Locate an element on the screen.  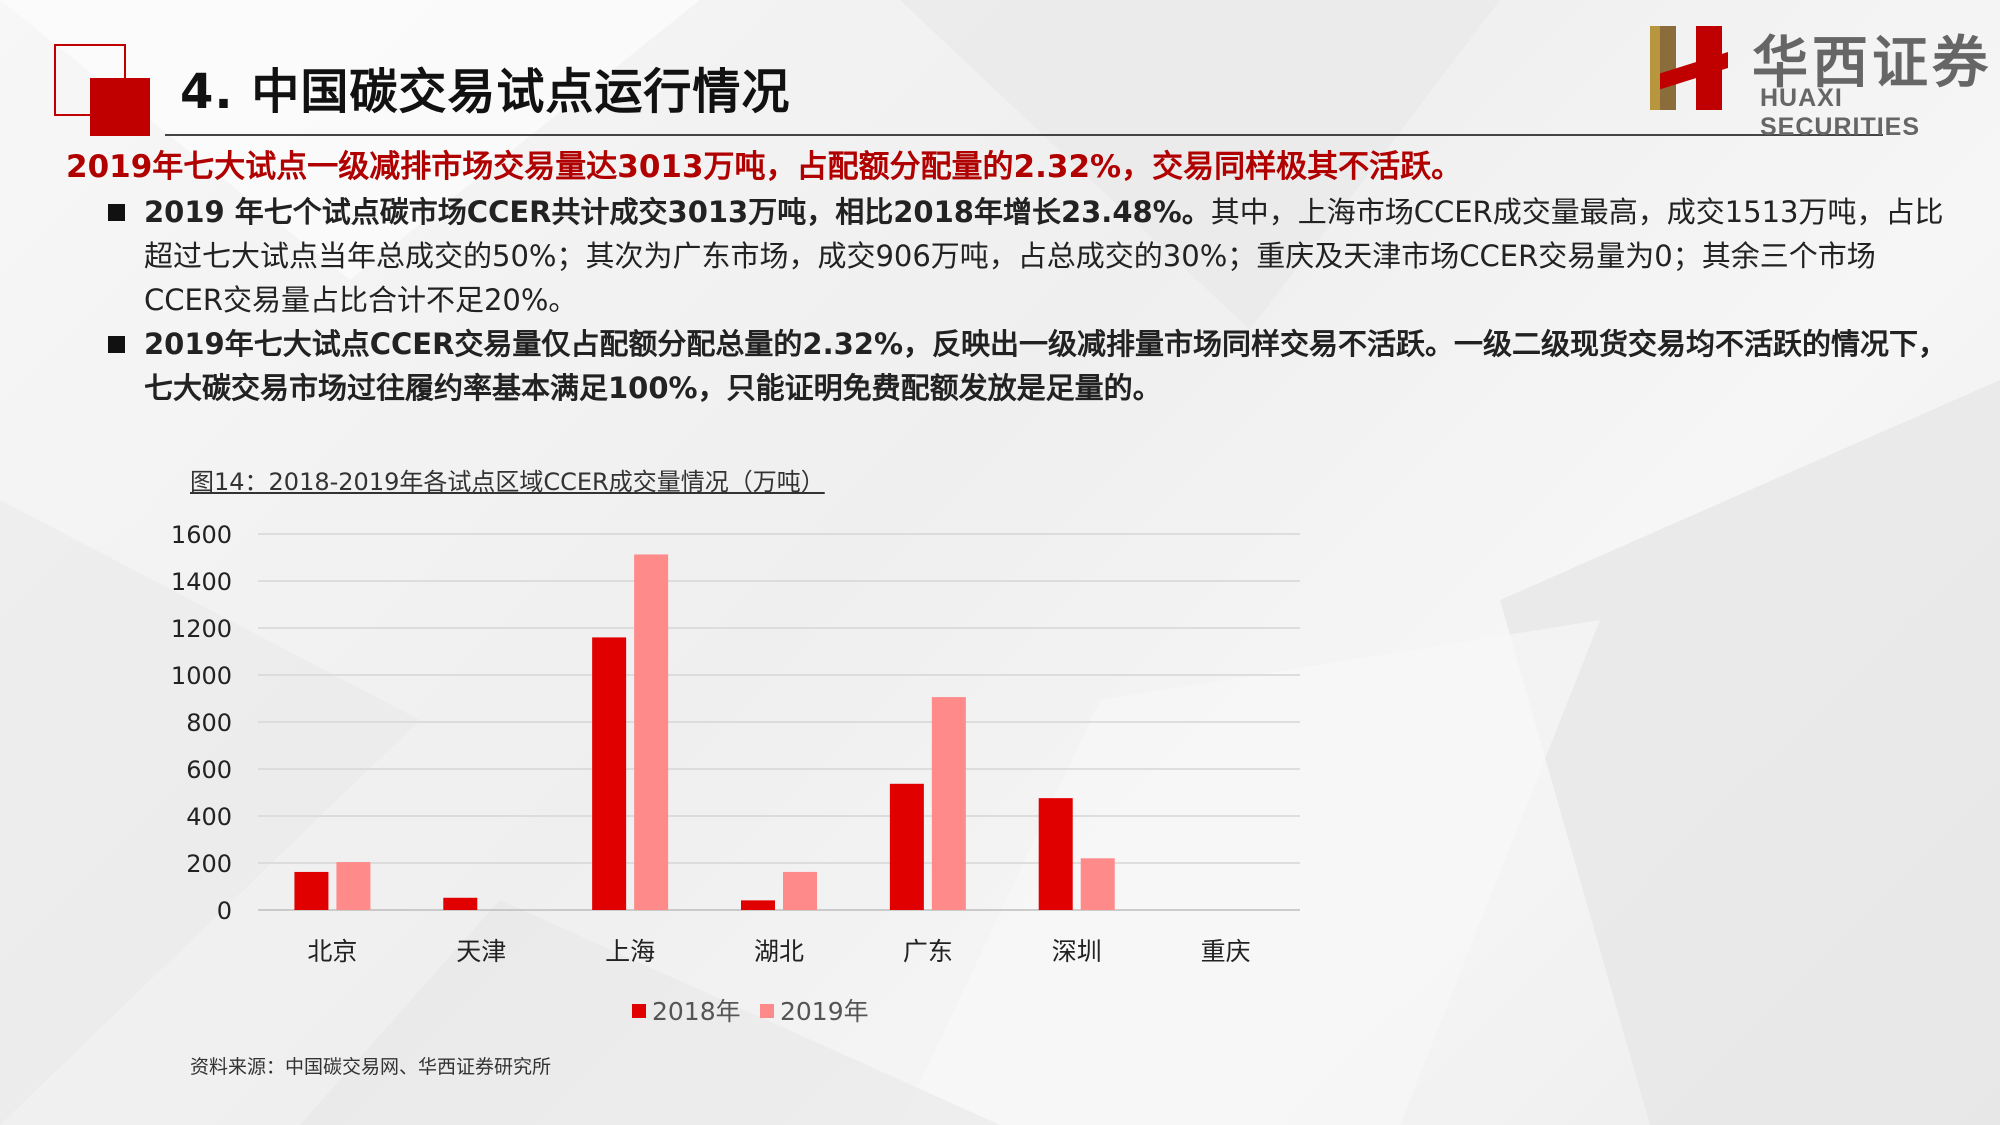
chart-title: 图14：2018-2019年各试点区域CCER成交量情况（万吨） is located at coordinates (507, 482).